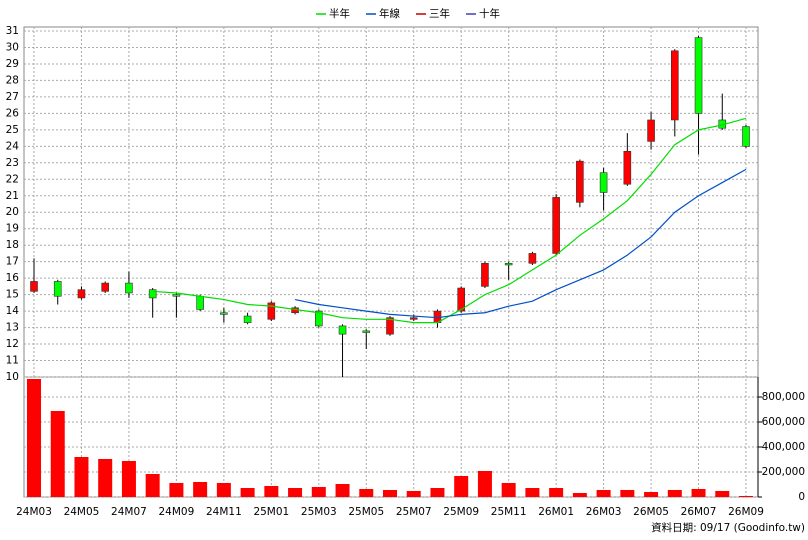  What do you see at coordinates (366, 512) in the screenshot?
I see `x-tick-label: 25M05` at bounding box center [366, 512].